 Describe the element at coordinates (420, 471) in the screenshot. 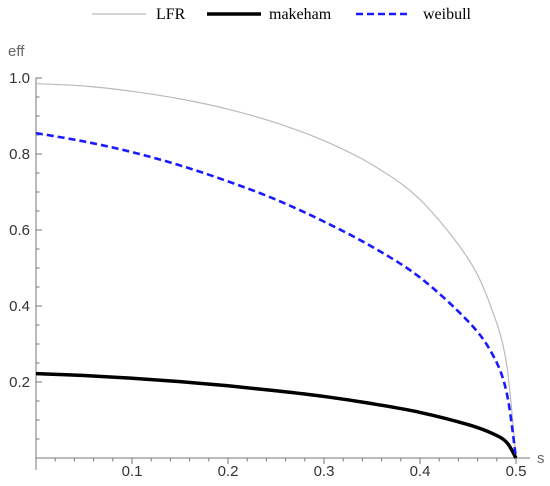

I see `x-tick-label: 0.4` at that location.